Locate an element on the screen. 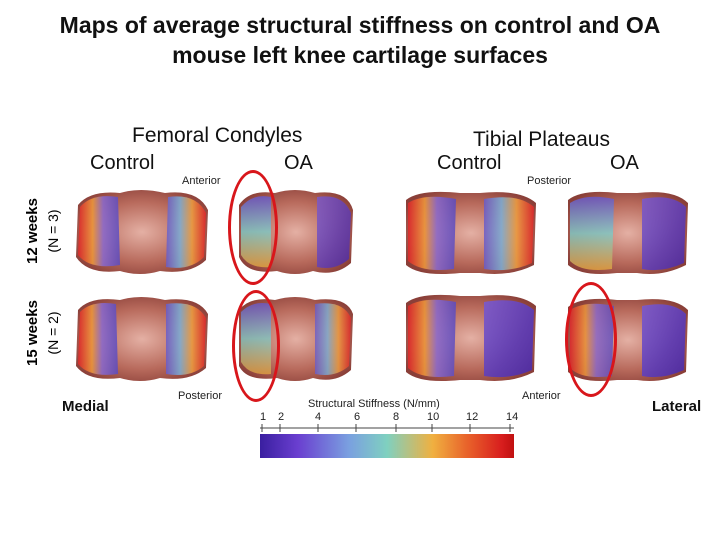 This screenshot has width=720, height=540. tibial-control-12w-map is located at coordinates (470, 232).